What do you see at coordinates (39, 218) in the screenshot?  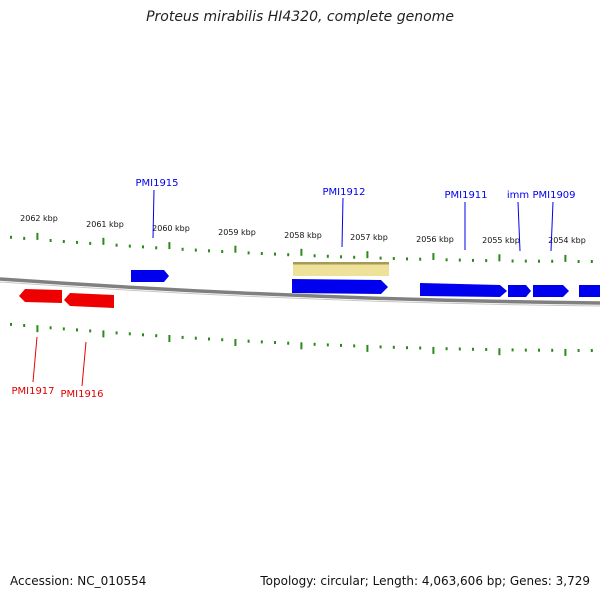 I see `kbp-label: 2062 kbp` at bounding box center [39, 218].